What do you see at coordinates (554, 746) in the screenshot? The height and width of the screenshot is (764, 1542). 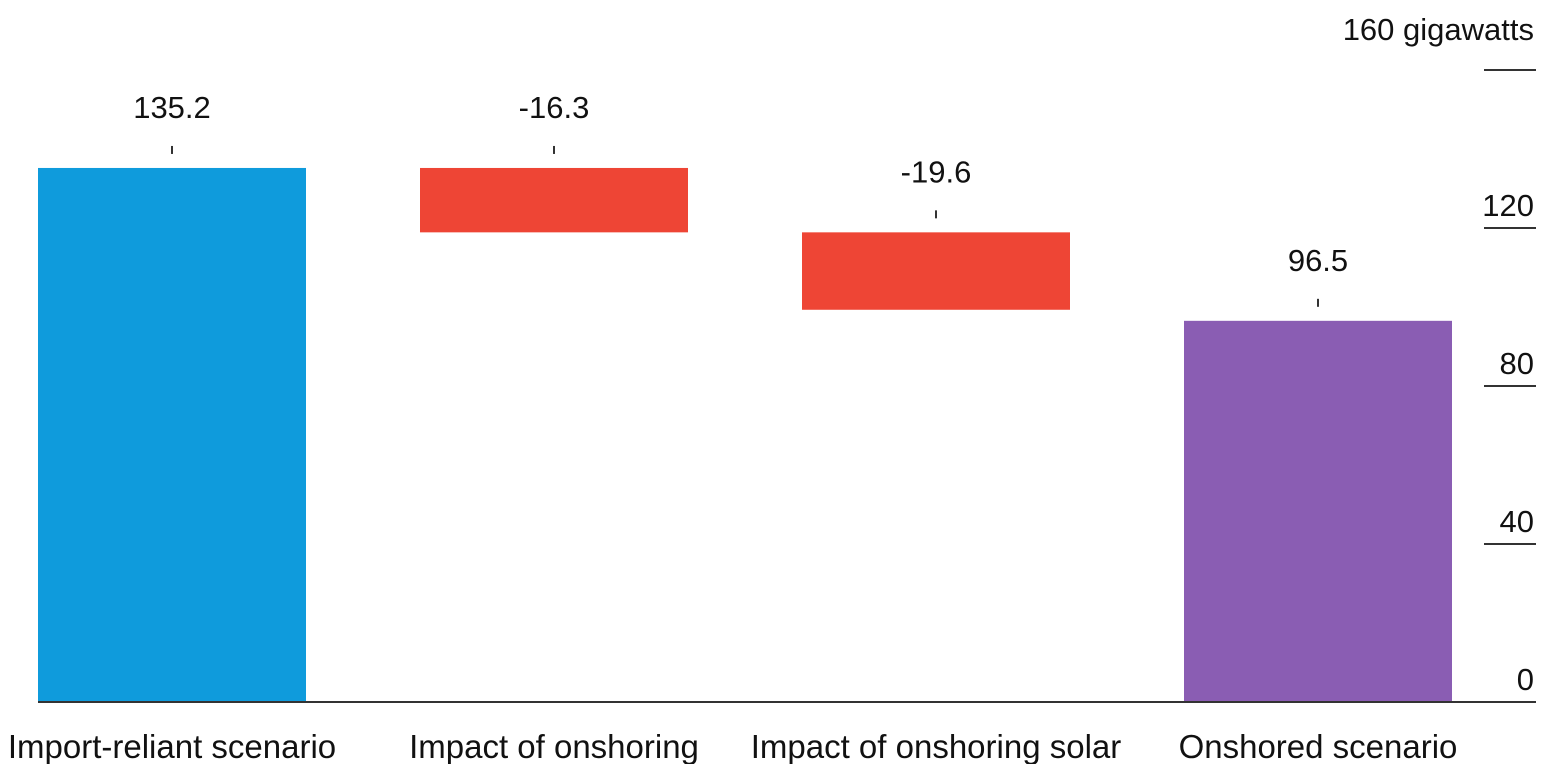 I see `category-label-2: Impact of onshoring` at bounding box center [554, 746].